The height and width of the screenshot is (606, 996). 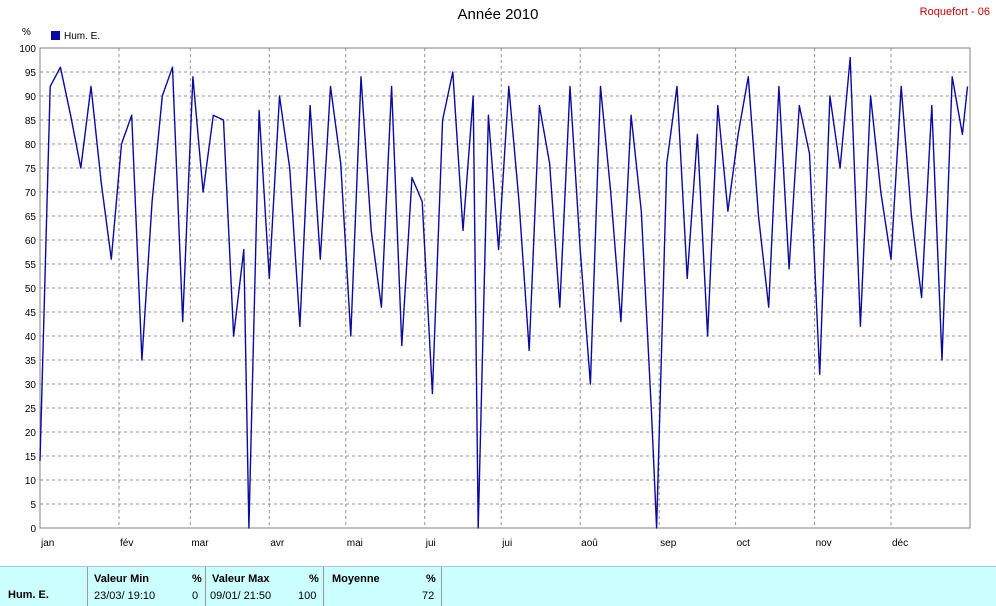 What do you see at coordinates (146, 586) in the screenshot?
I see `min-group: Valeur Min % 23/03/ 19:10 0` at bounding box center [146, 586].